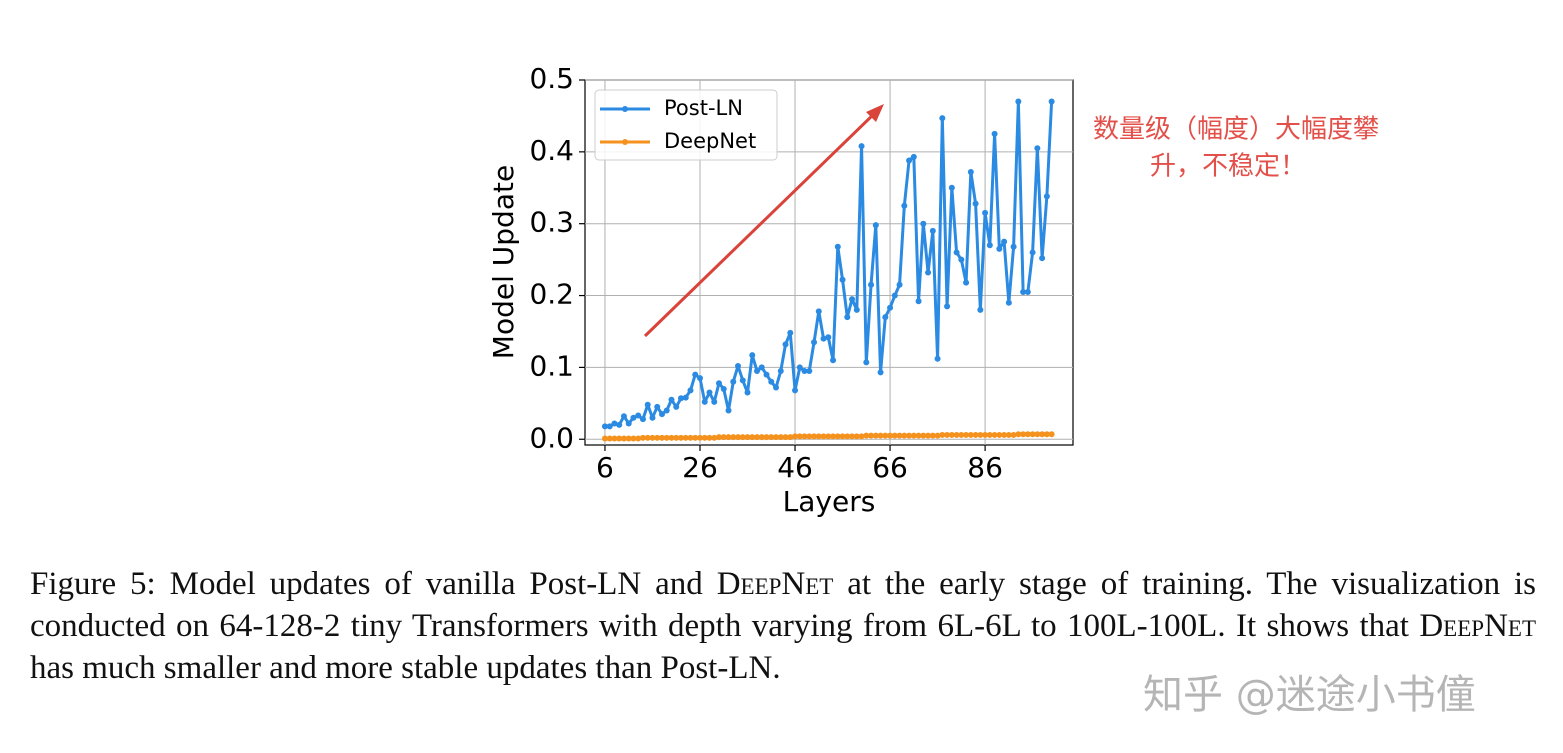 The image size is (1563, 753). I want to click on legend: Post-LN DeepNet, so click(678, 124).